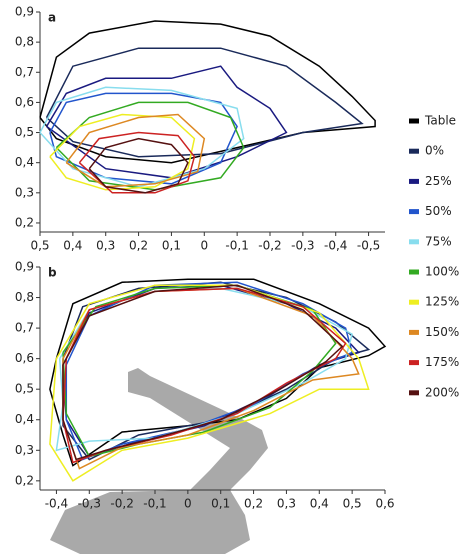 The width and height of the screenshot is (470, 558). Describe the element at coordinates (52, 18) in the screenshot. I see `panel-label: a` at that location.